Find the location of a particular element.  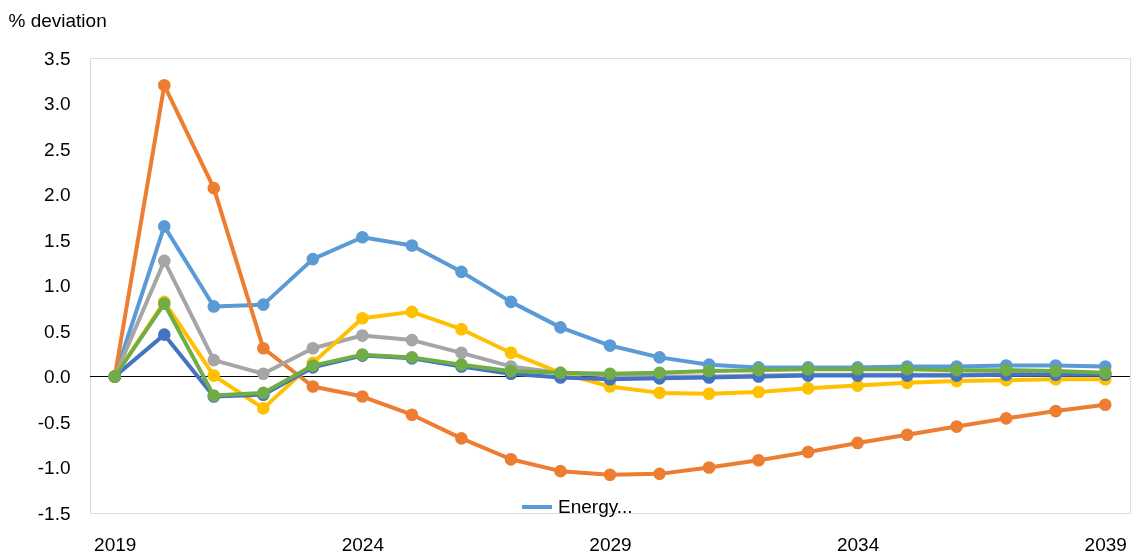

y-tick-label: 3.0 is located at coordinates (57, 103).